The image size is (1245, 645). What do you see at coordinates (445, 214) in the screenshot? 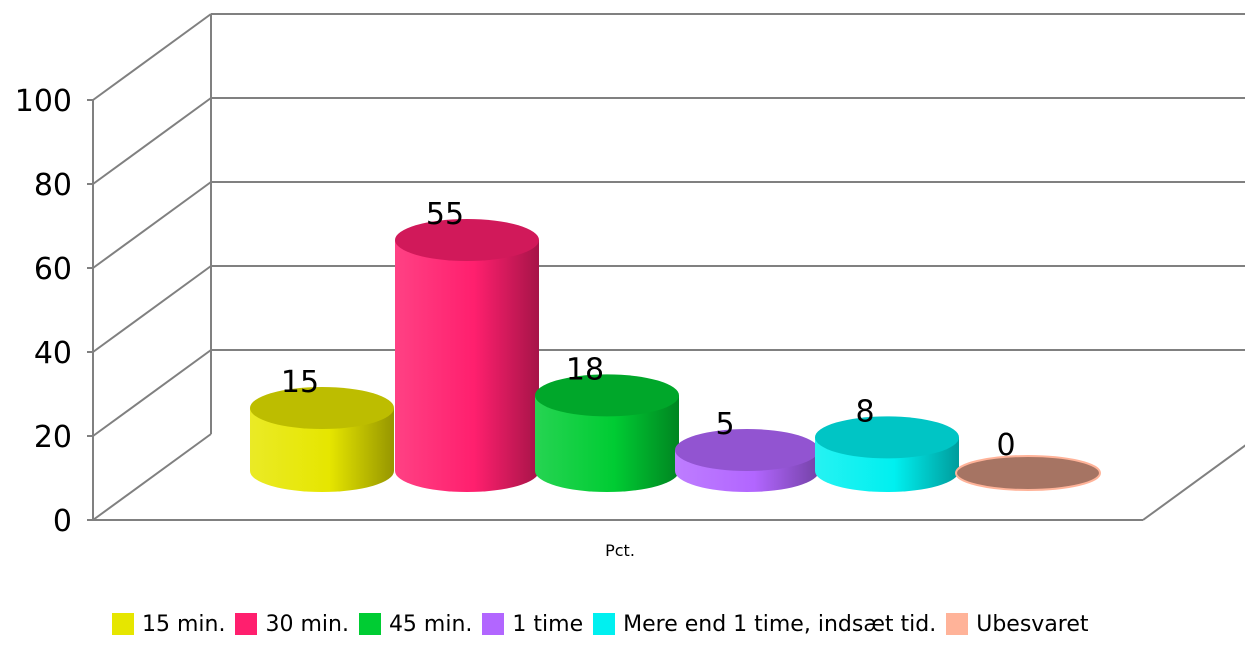
I see `data-label: 55` at bounding box center [445, 214].